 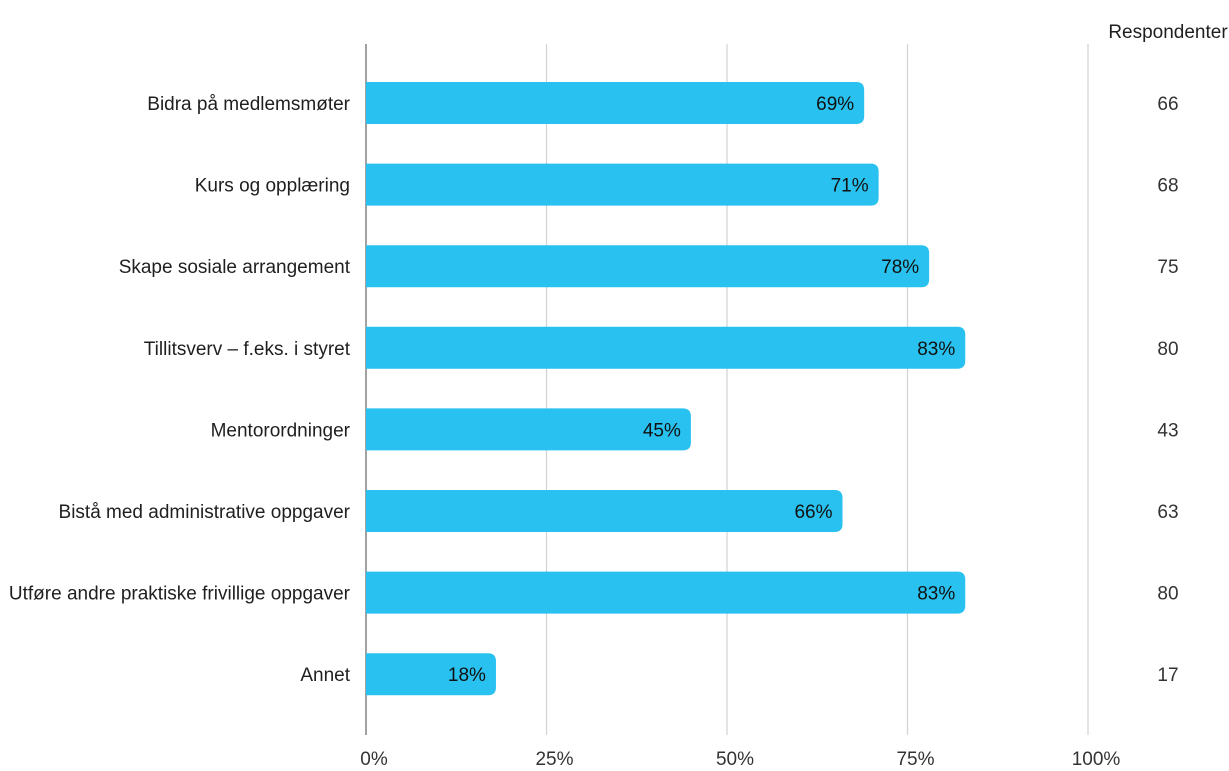 I want to click on bar-value-label: 71%, so click(x=850, y=186).